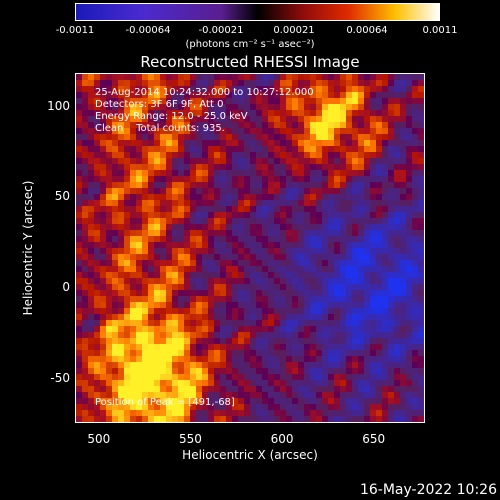 The height and width of the screenshot is (500, 500). Describe the element at coordinates (165, 402) in the screenshot. I see `annotation-peak-position: Position of Peak = [491,-68]` at that location.